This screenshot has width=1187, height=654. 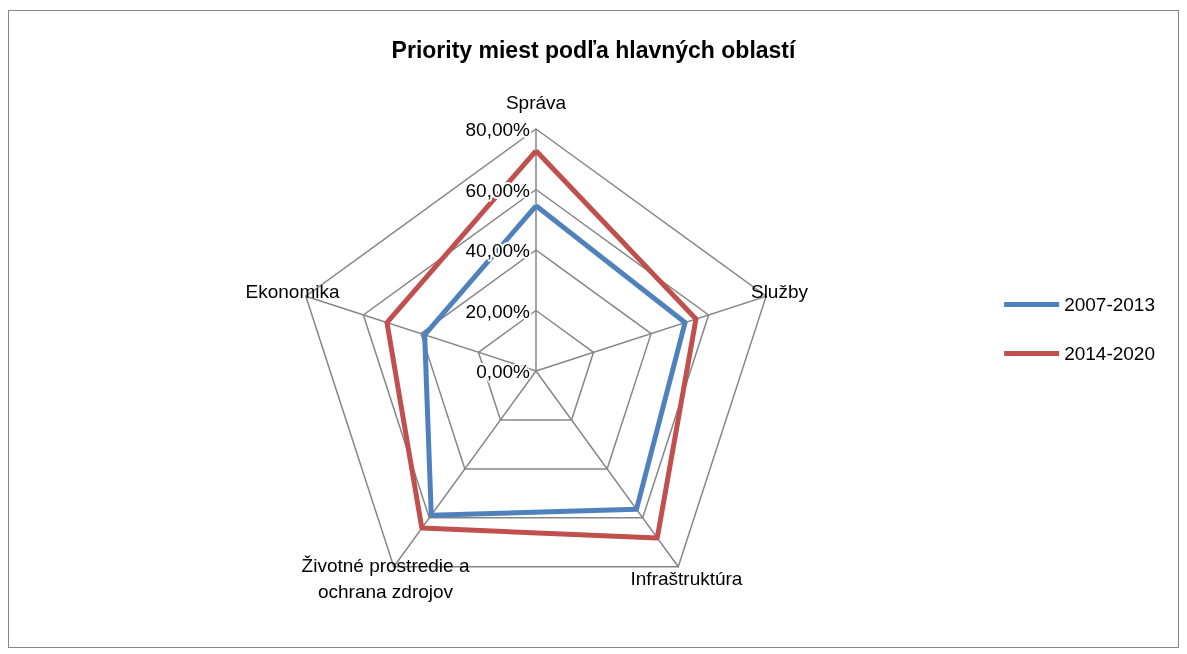 I want to click on spoke-label: Služby, so click(x=779, y=292).